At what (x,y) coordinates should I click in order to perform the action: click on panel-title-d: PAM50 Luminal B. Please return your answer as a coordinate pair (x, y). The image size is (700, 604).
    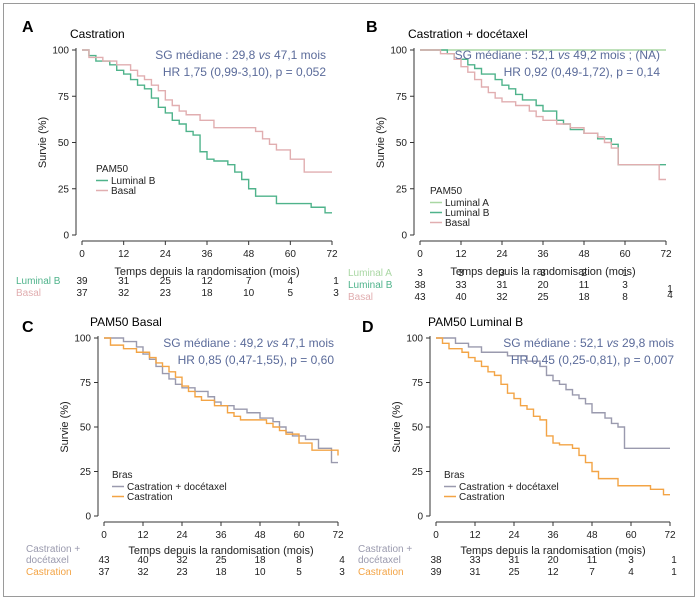
    Looking at the image, I should click on (475, 322).